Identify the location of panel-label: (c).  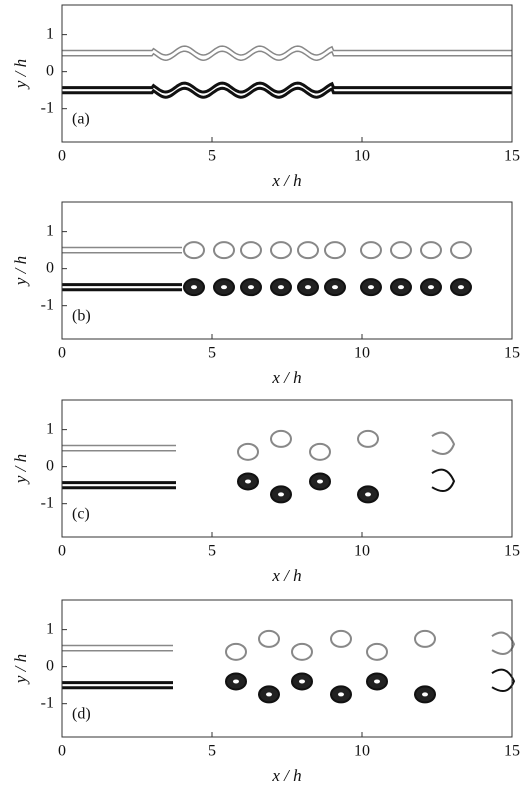
(81, 514).